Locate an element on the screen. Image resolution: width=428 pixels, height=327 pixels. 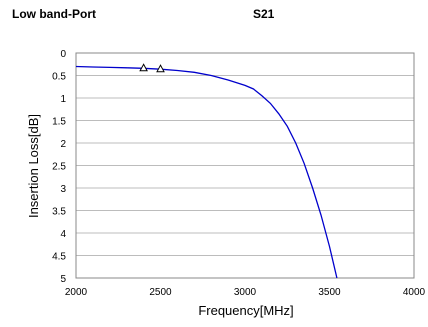
y-tick-label: 3.5 is located at coordinates (59, 212).